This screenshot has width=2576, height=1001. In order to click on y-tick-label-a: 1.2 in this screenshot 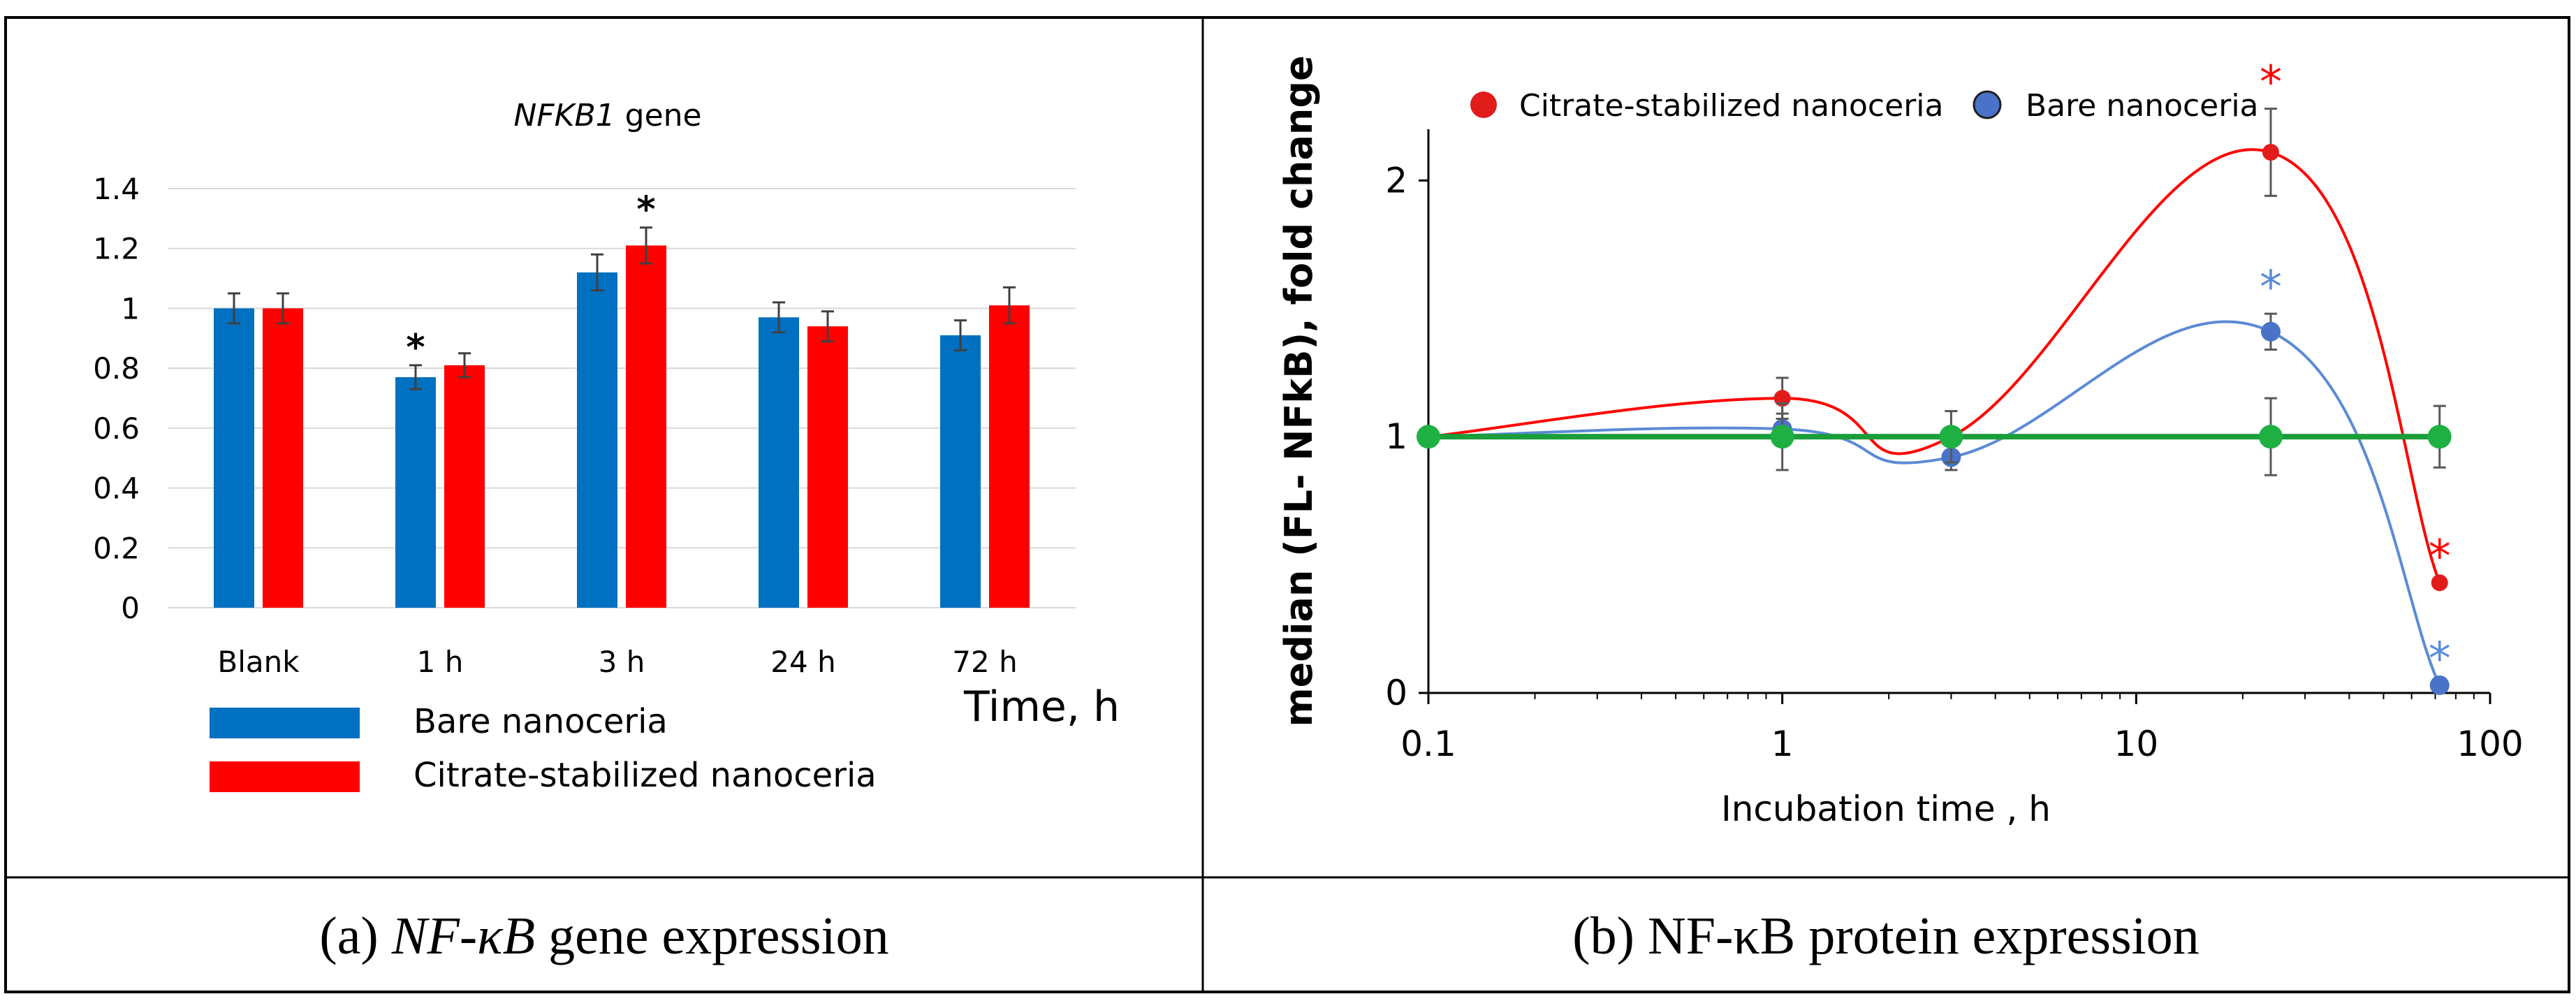, I will do `click(116, 249)`.